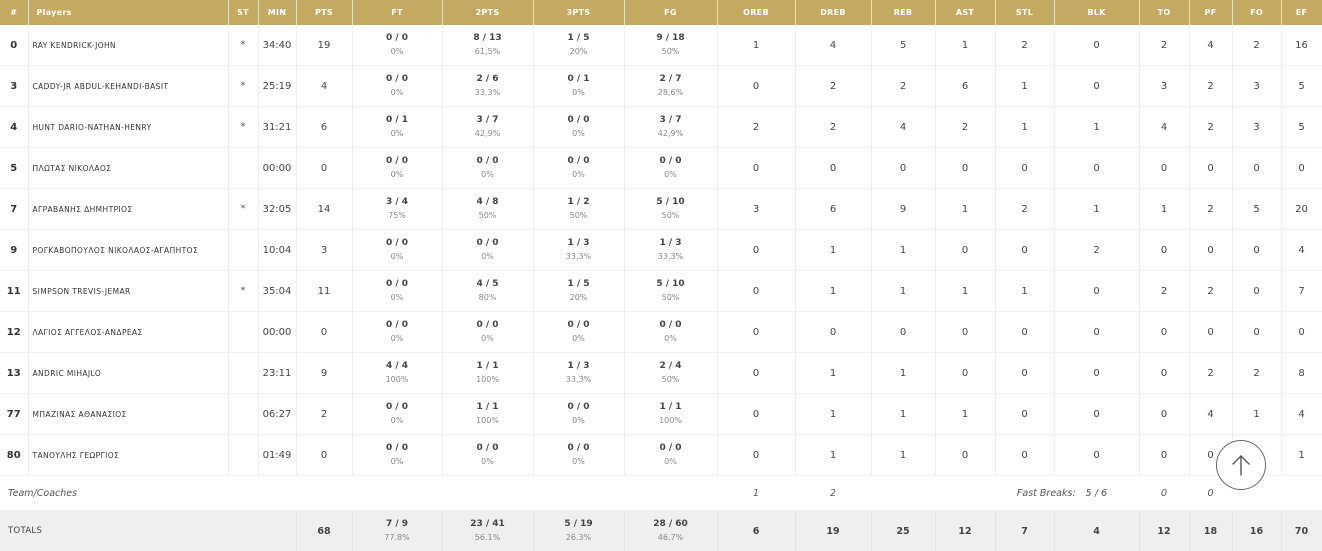  I want to click on totals-two-pts-pct: 56.1%, so click(488, 537).